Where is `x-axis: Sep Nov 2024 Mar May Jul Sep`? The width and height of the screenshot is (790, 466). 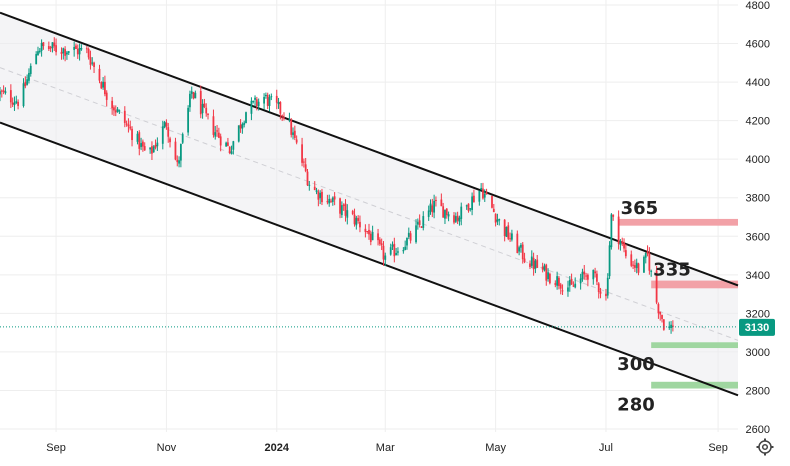 x-axis: Sep Nov 2024 Mar May Jul Sep is located at coordinates (387, 448).